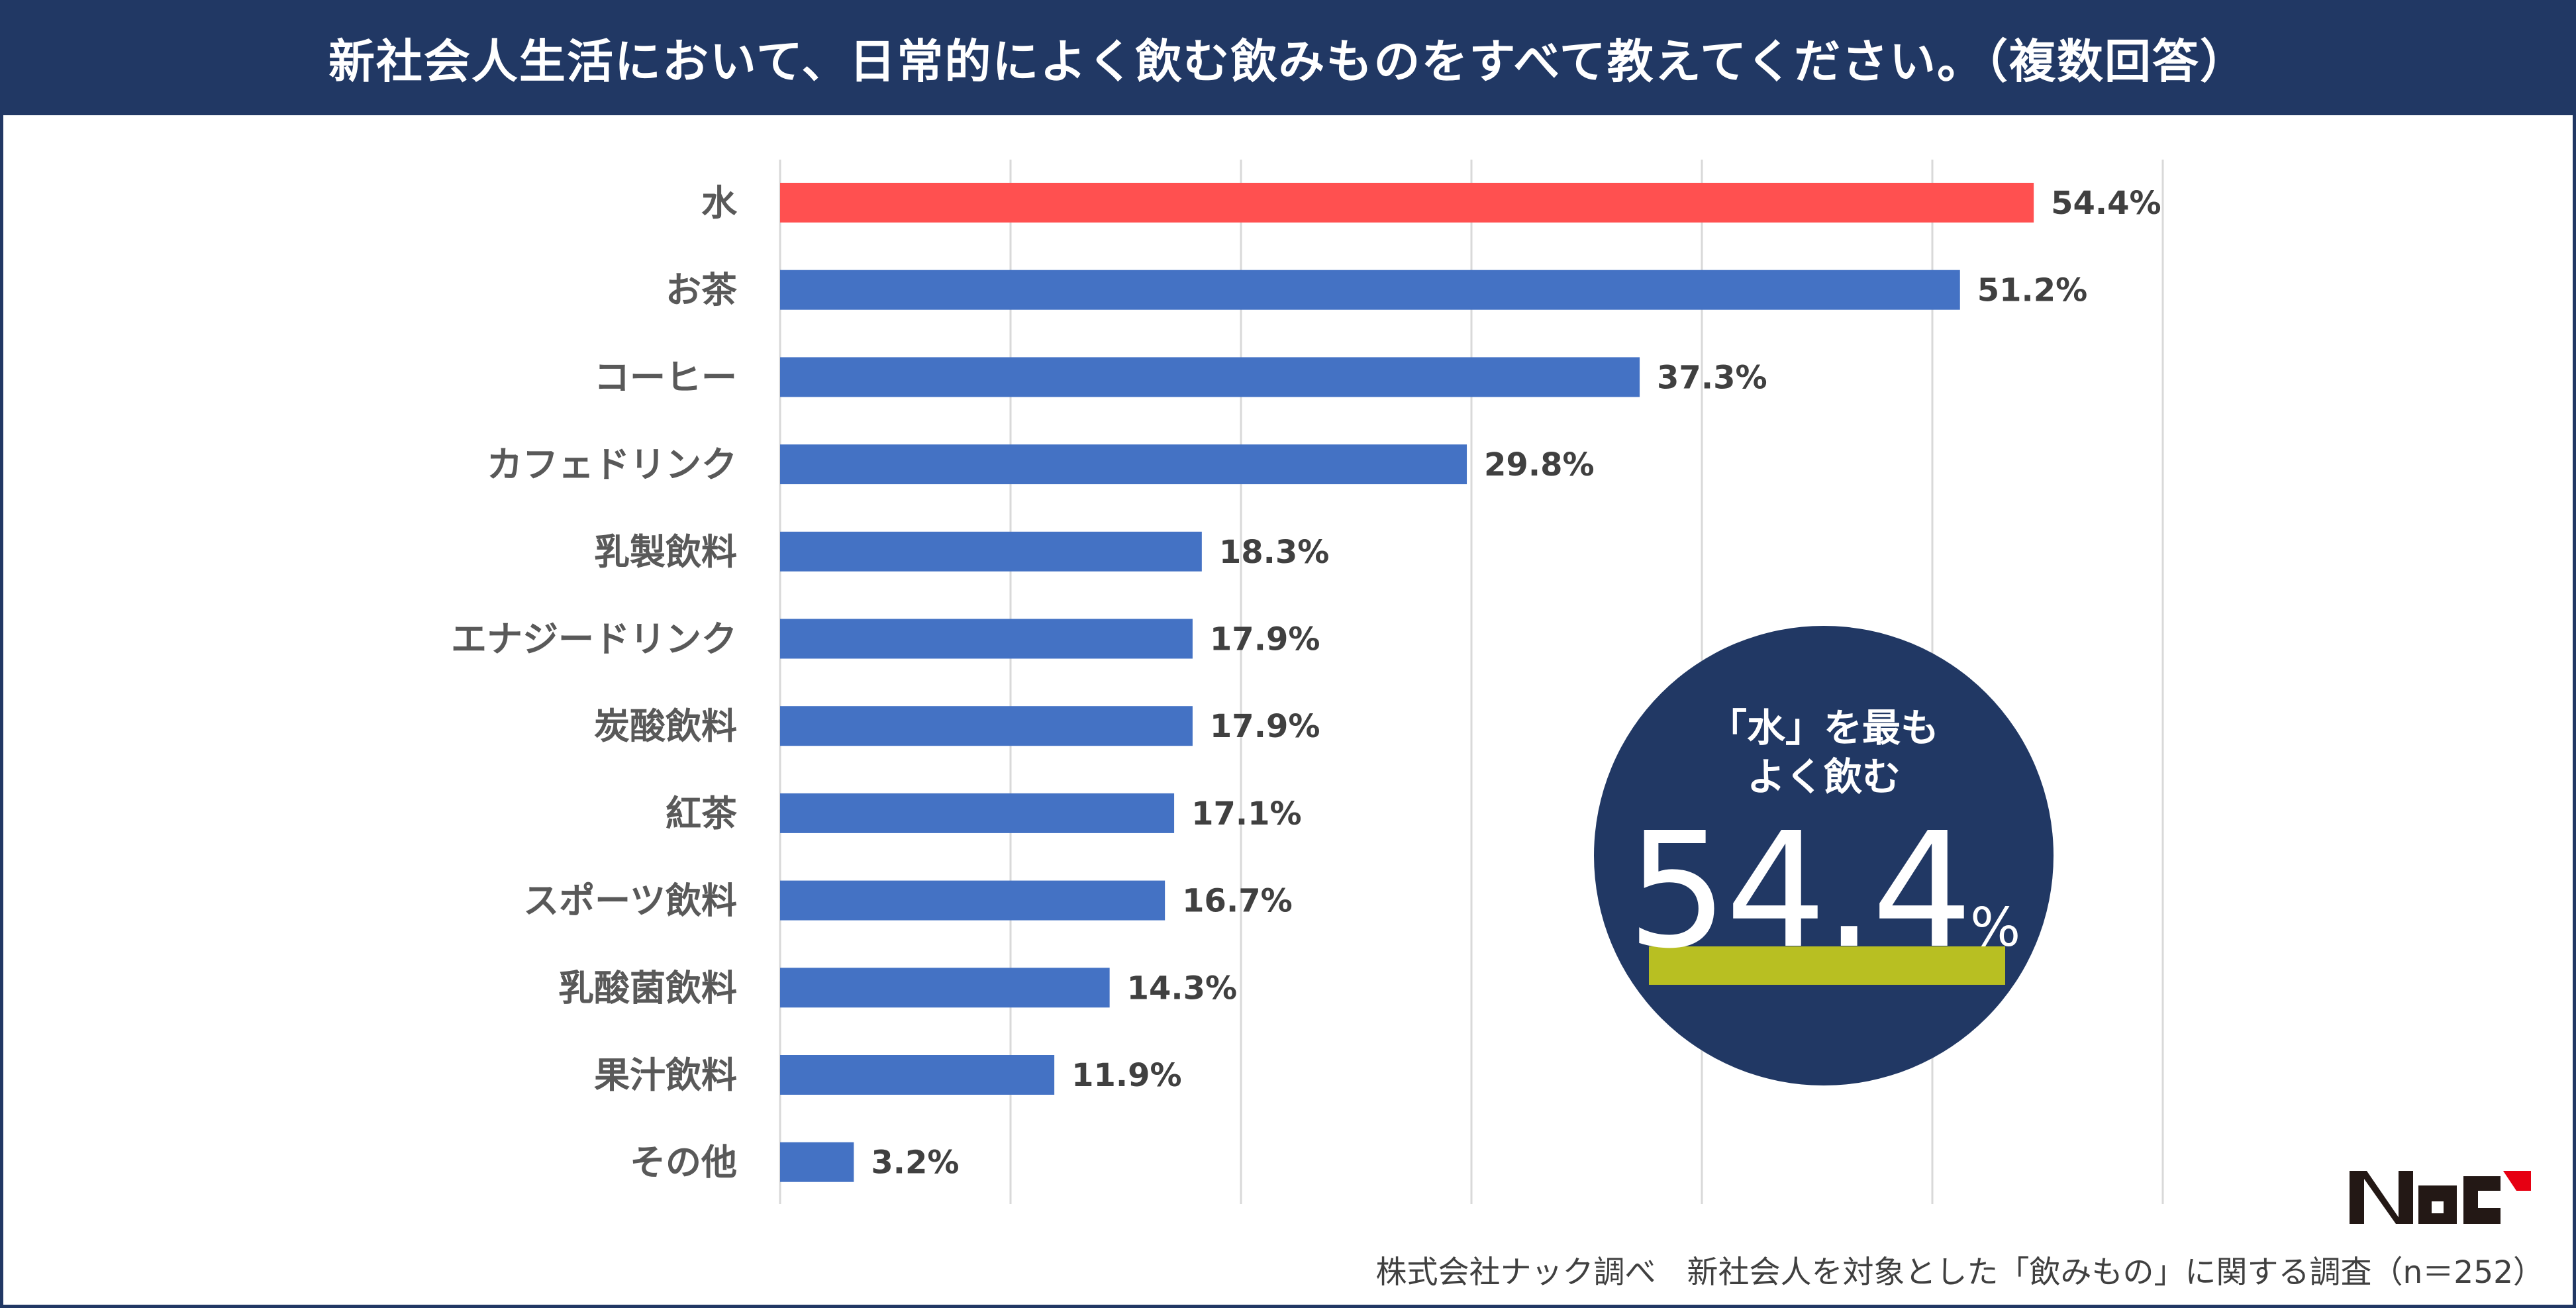  Describe the element at coordinates (630, 901) in the screenshot. I see `category-label: スポーツ飲料` at that location.